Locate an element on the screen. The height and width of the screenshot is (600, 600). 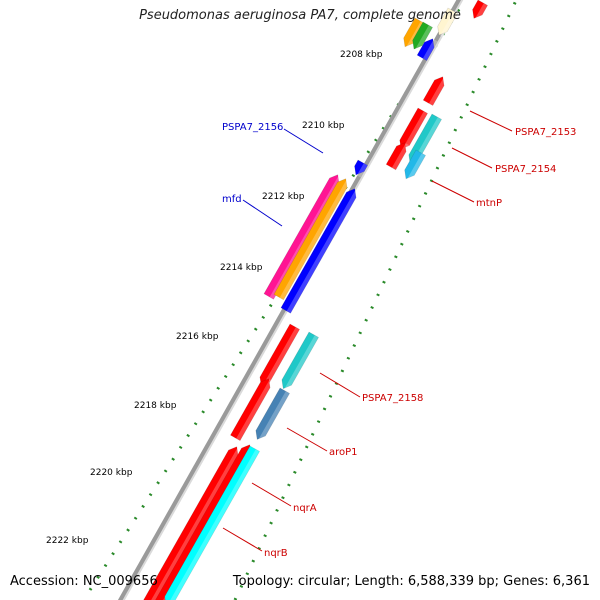
gene-block-red-lower-shade is located at coordinates (255, 410).